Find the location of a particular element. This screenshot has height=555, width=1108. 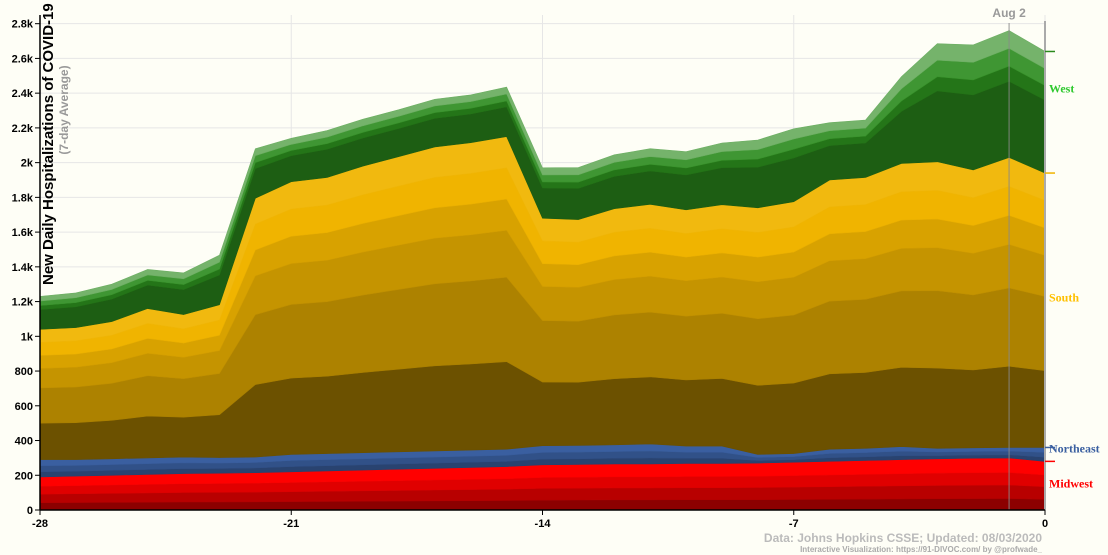

y-axis-sublabel: (7-day Average) is located at coordinates (64, 109).